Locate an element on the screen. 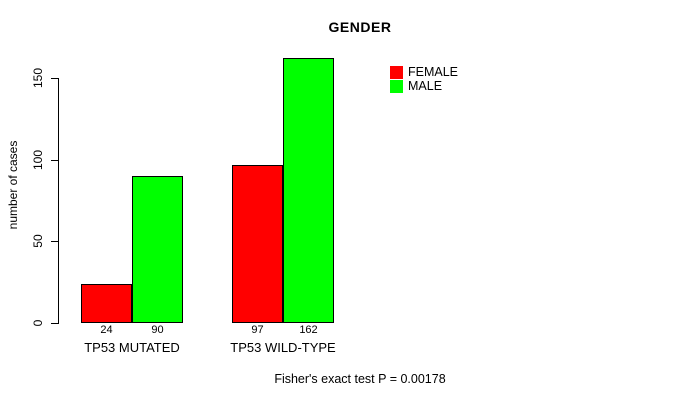  bar-female-tp53-mutated is located at coordinates (106, 303).